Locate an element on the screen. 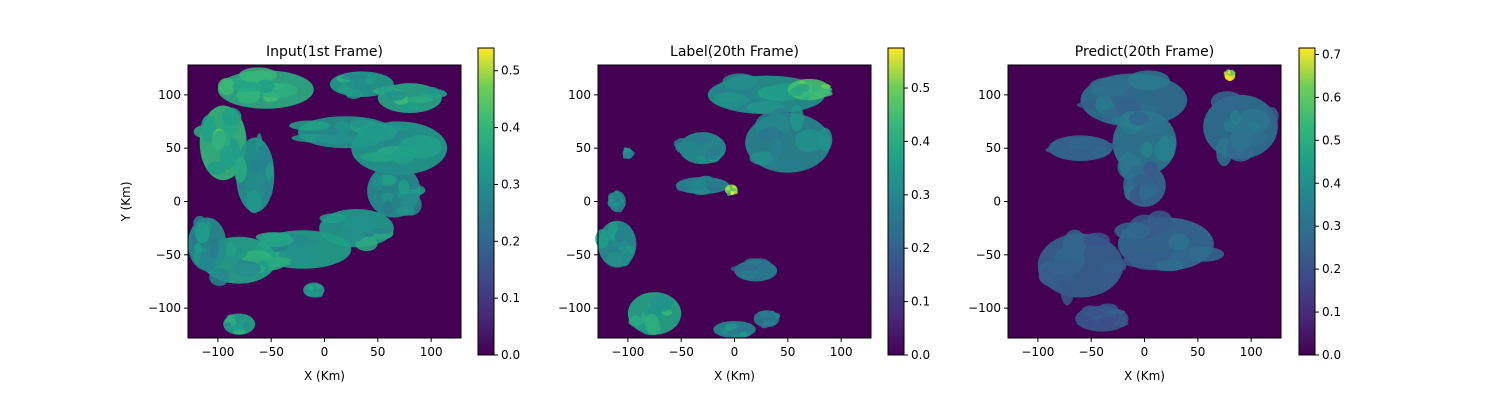 The width and height of the screenshot is (1500, 400). y-tick-label: −100 is located at coordinates (984, 308).